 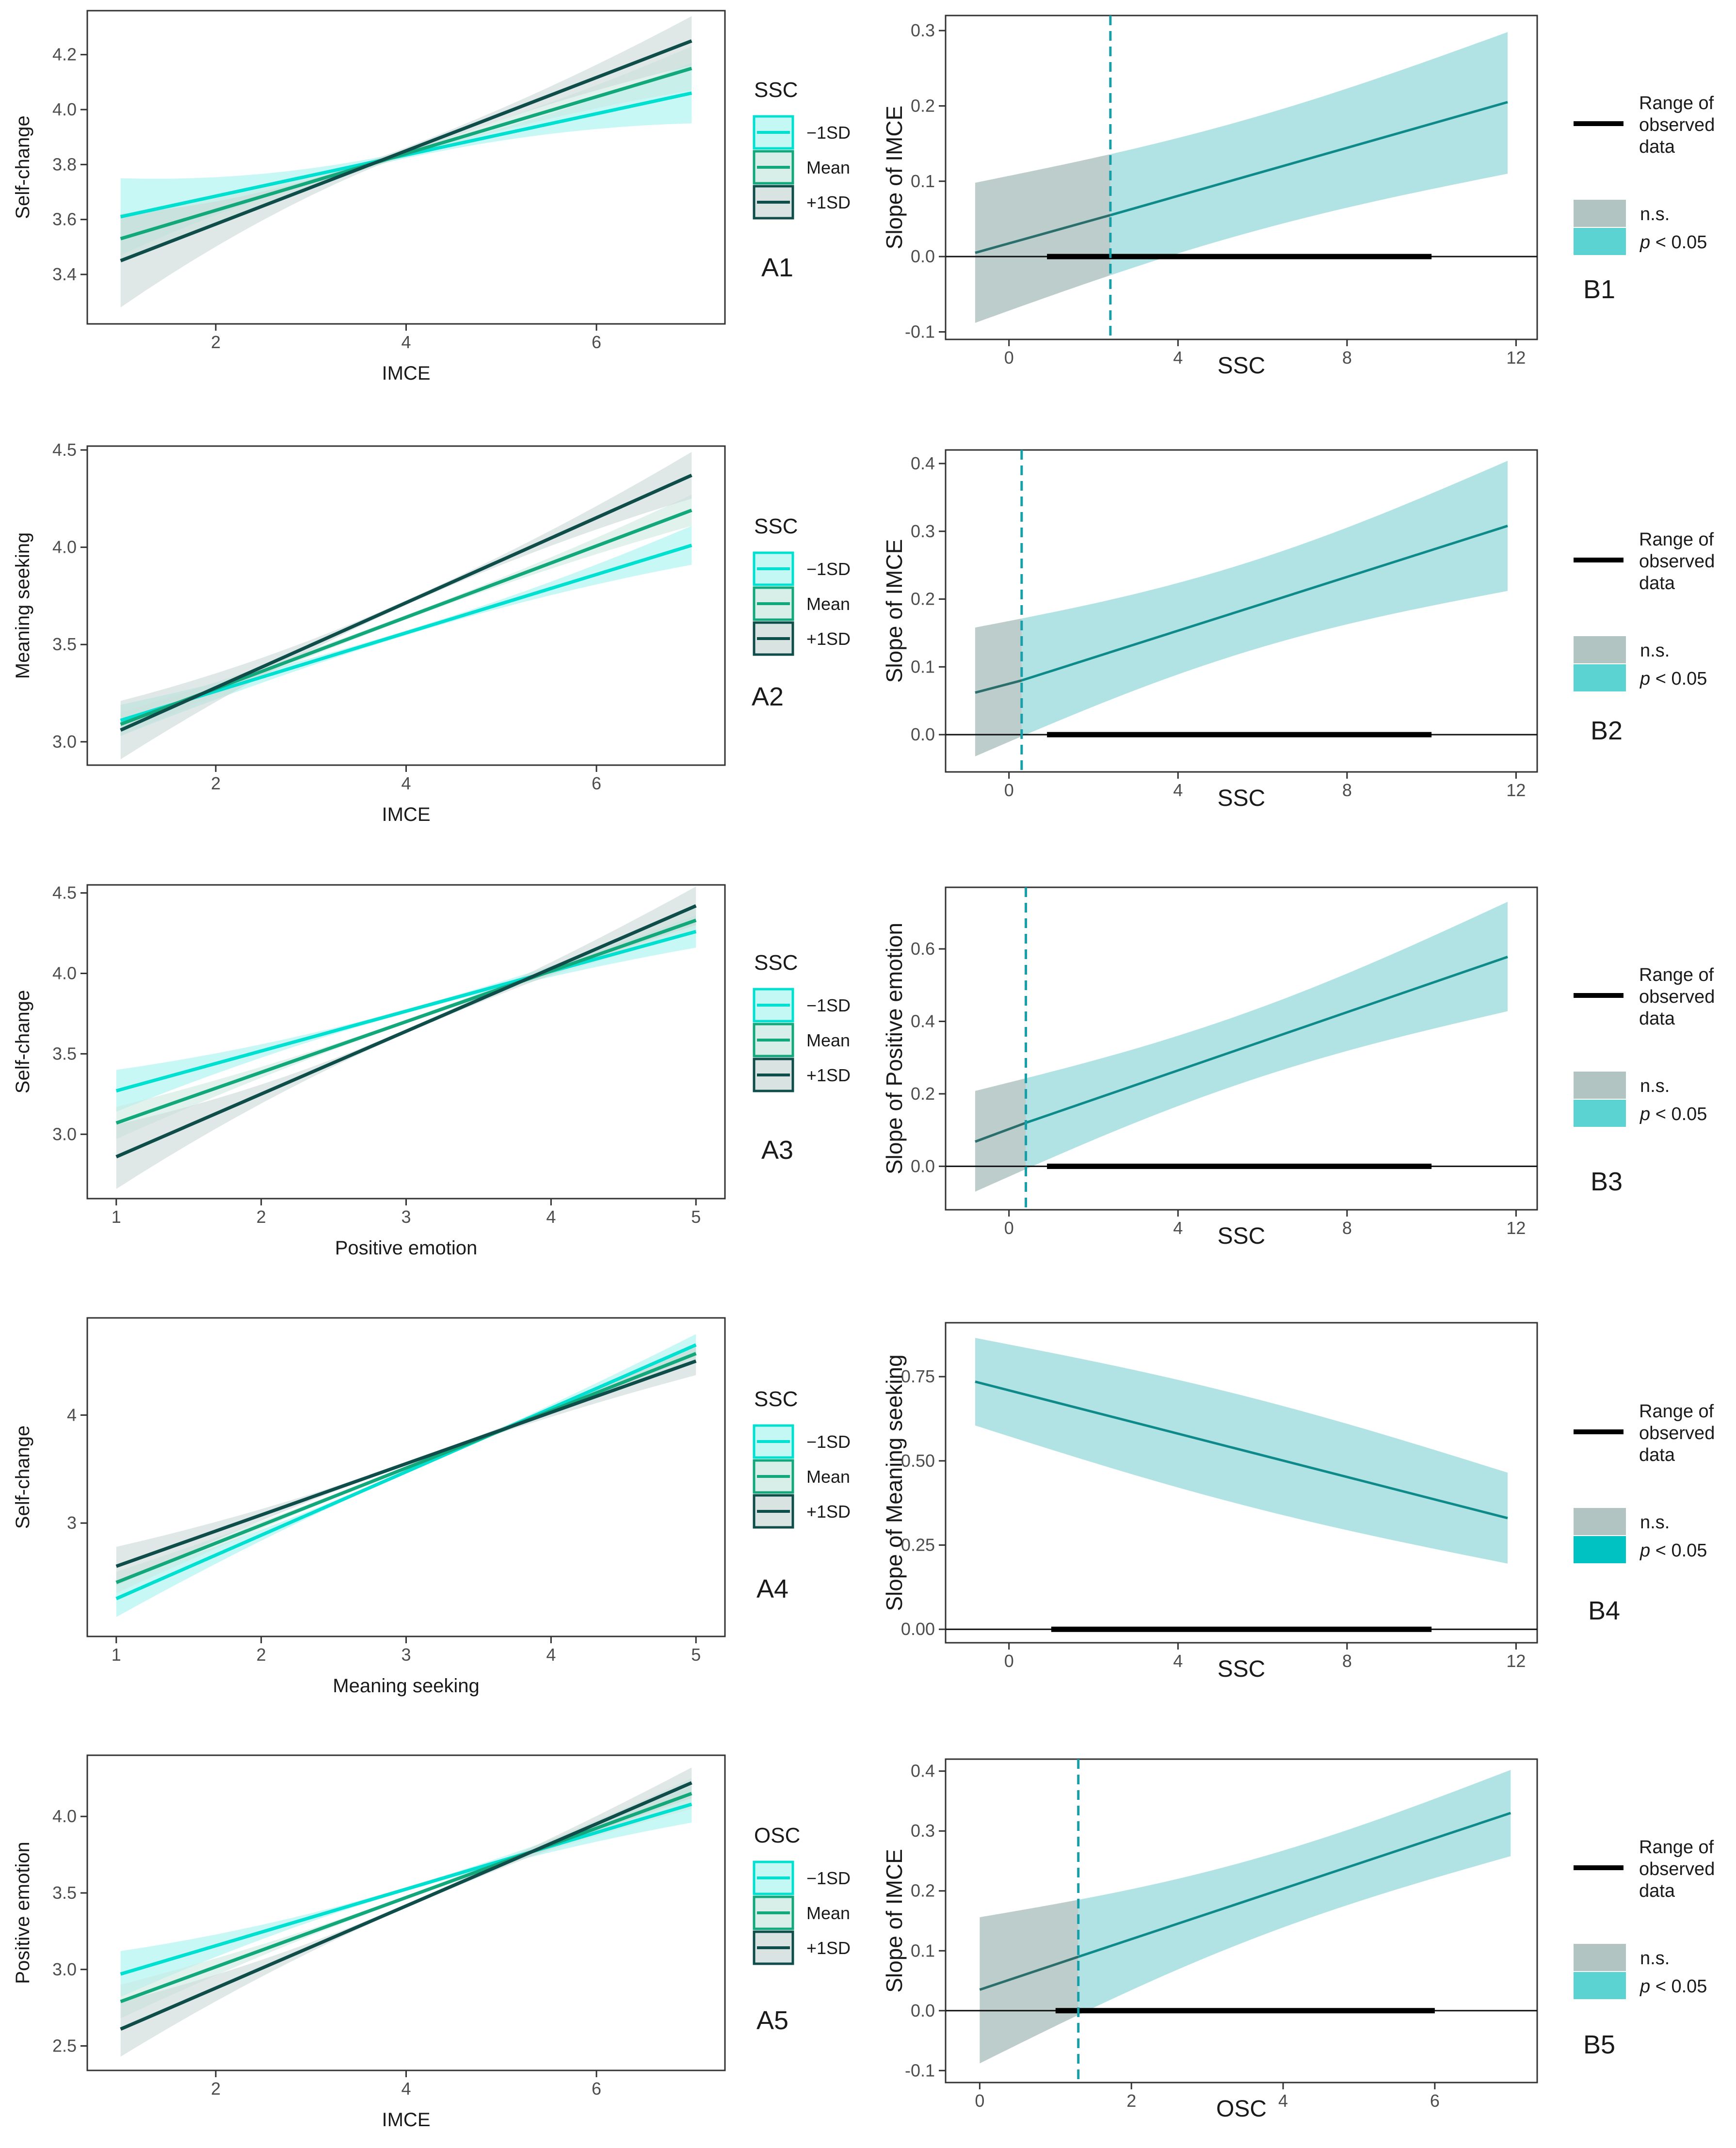 What do you see at coordinates (696, 1655) in the screenshot?
I see `x-tick-label: 5` at bounding box center [696, 1655].